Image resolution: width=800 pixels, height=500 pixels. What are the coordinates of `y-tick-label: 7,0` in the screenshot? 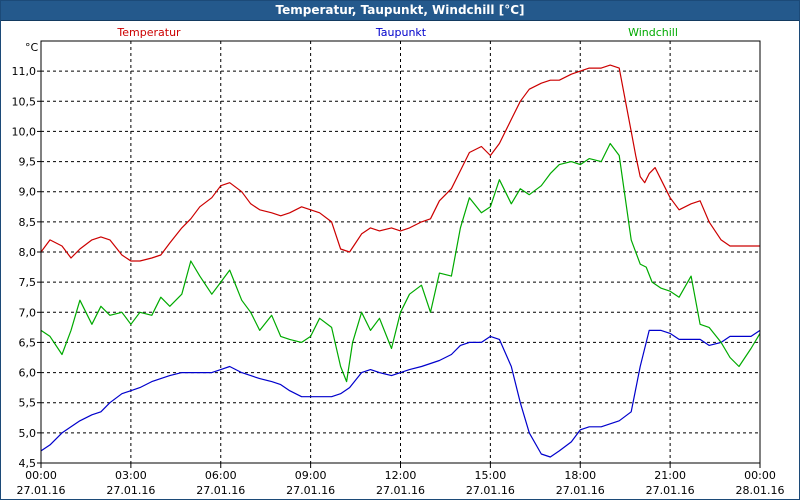 It's located at (28, 312).